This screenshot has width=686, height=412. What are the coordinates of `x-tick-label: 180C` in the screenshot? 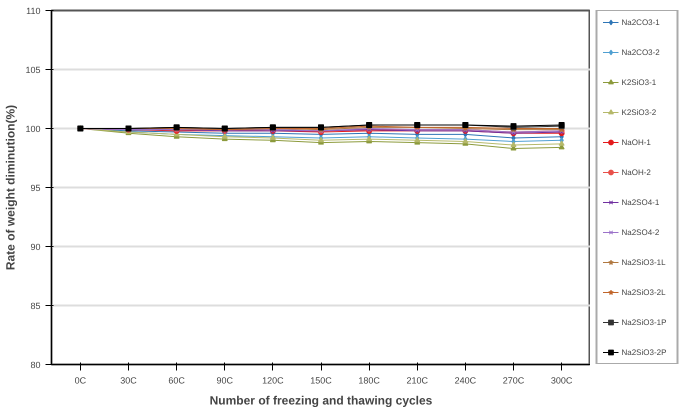 It's located at (369, 381).